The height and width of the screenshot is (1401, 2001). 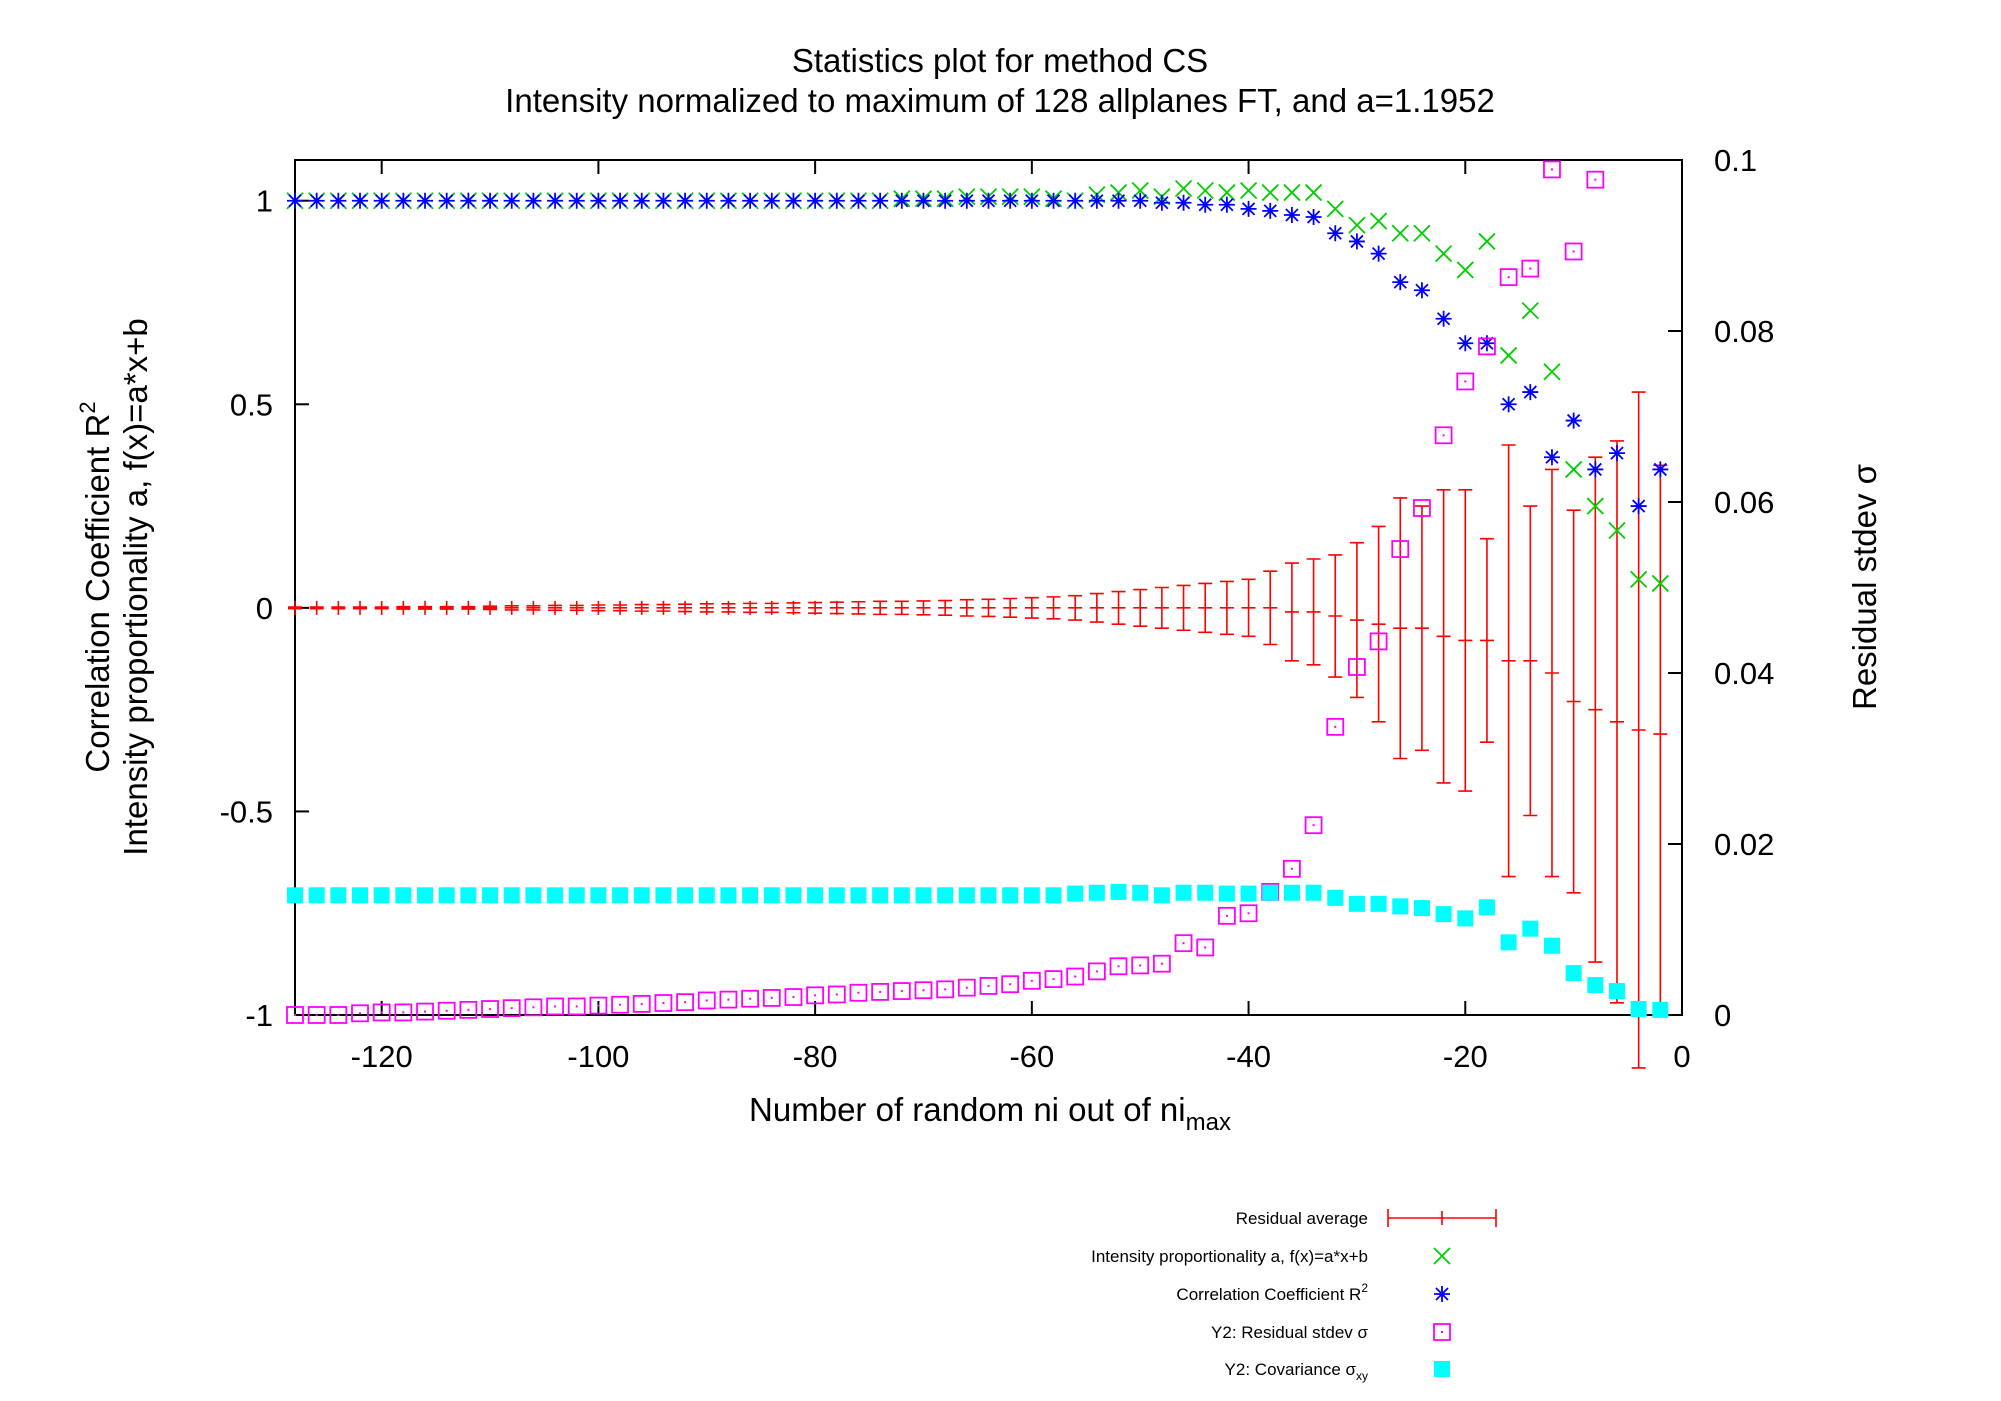 I want to click on legend-label-main: Correlation Coefficient R, so click(x=1268, y=1294).